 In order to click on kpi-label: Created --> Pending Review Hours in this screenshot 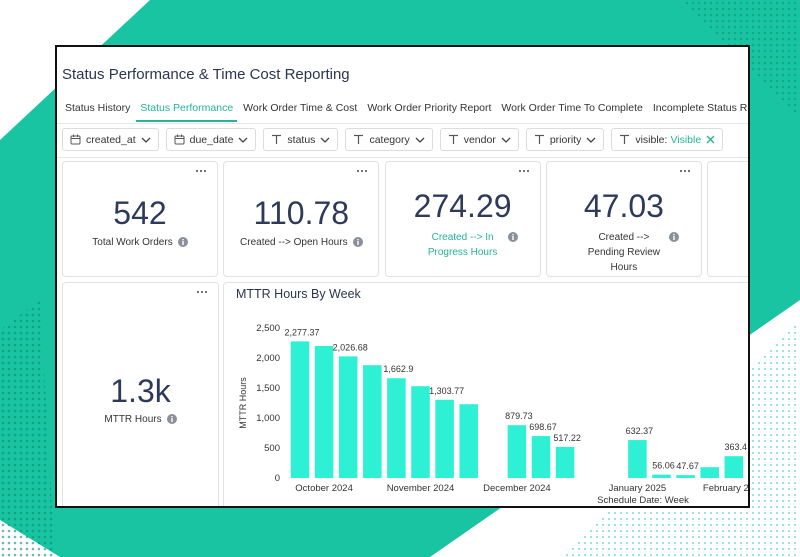, I will do `click(624, 252)`.